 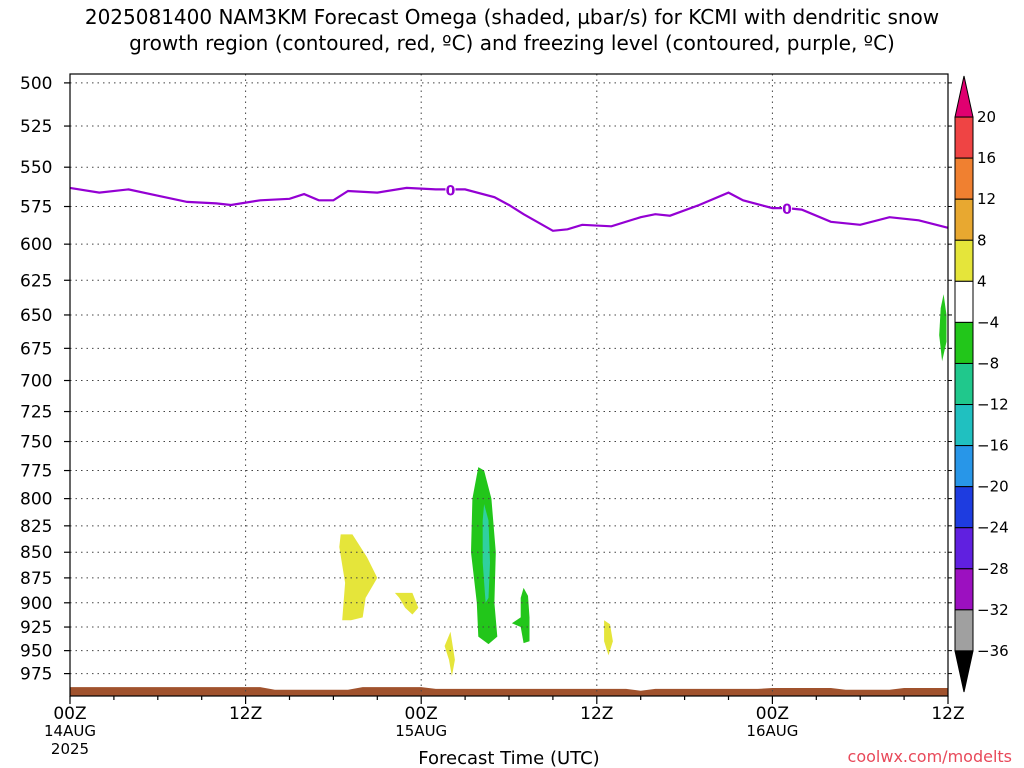 I want to click on colorbar-label: −16, so click(x=993, y=446).